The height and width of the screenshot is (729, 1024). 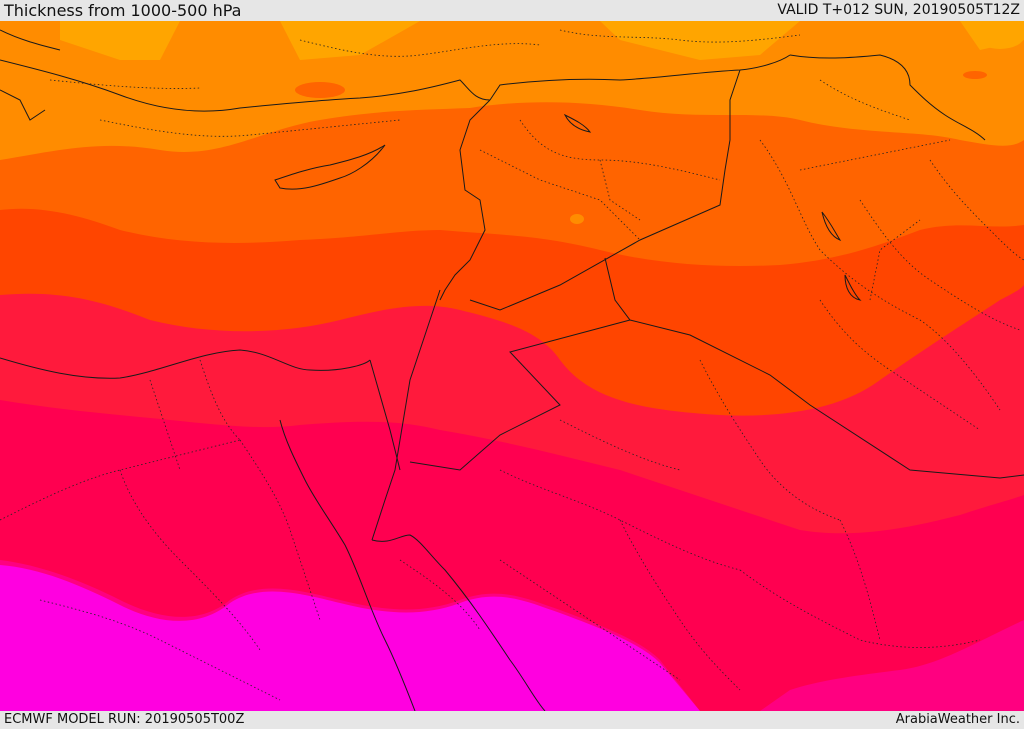 What do you see at coordinates (298, 600) in the screenshot?
I see `magenta-blob` at bounding box center [298, 600].